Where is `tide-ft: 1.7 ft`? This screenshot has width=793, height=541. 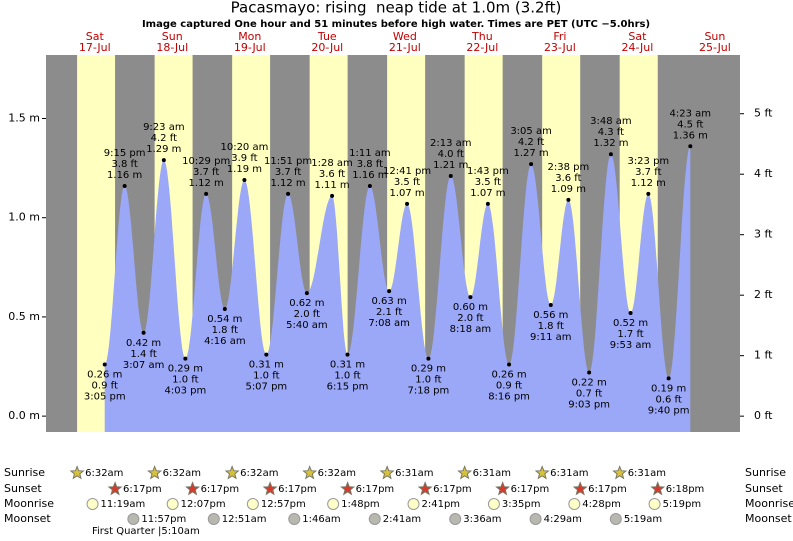
tide-ft: 1.7 ft is located at coordinates (630, 334).